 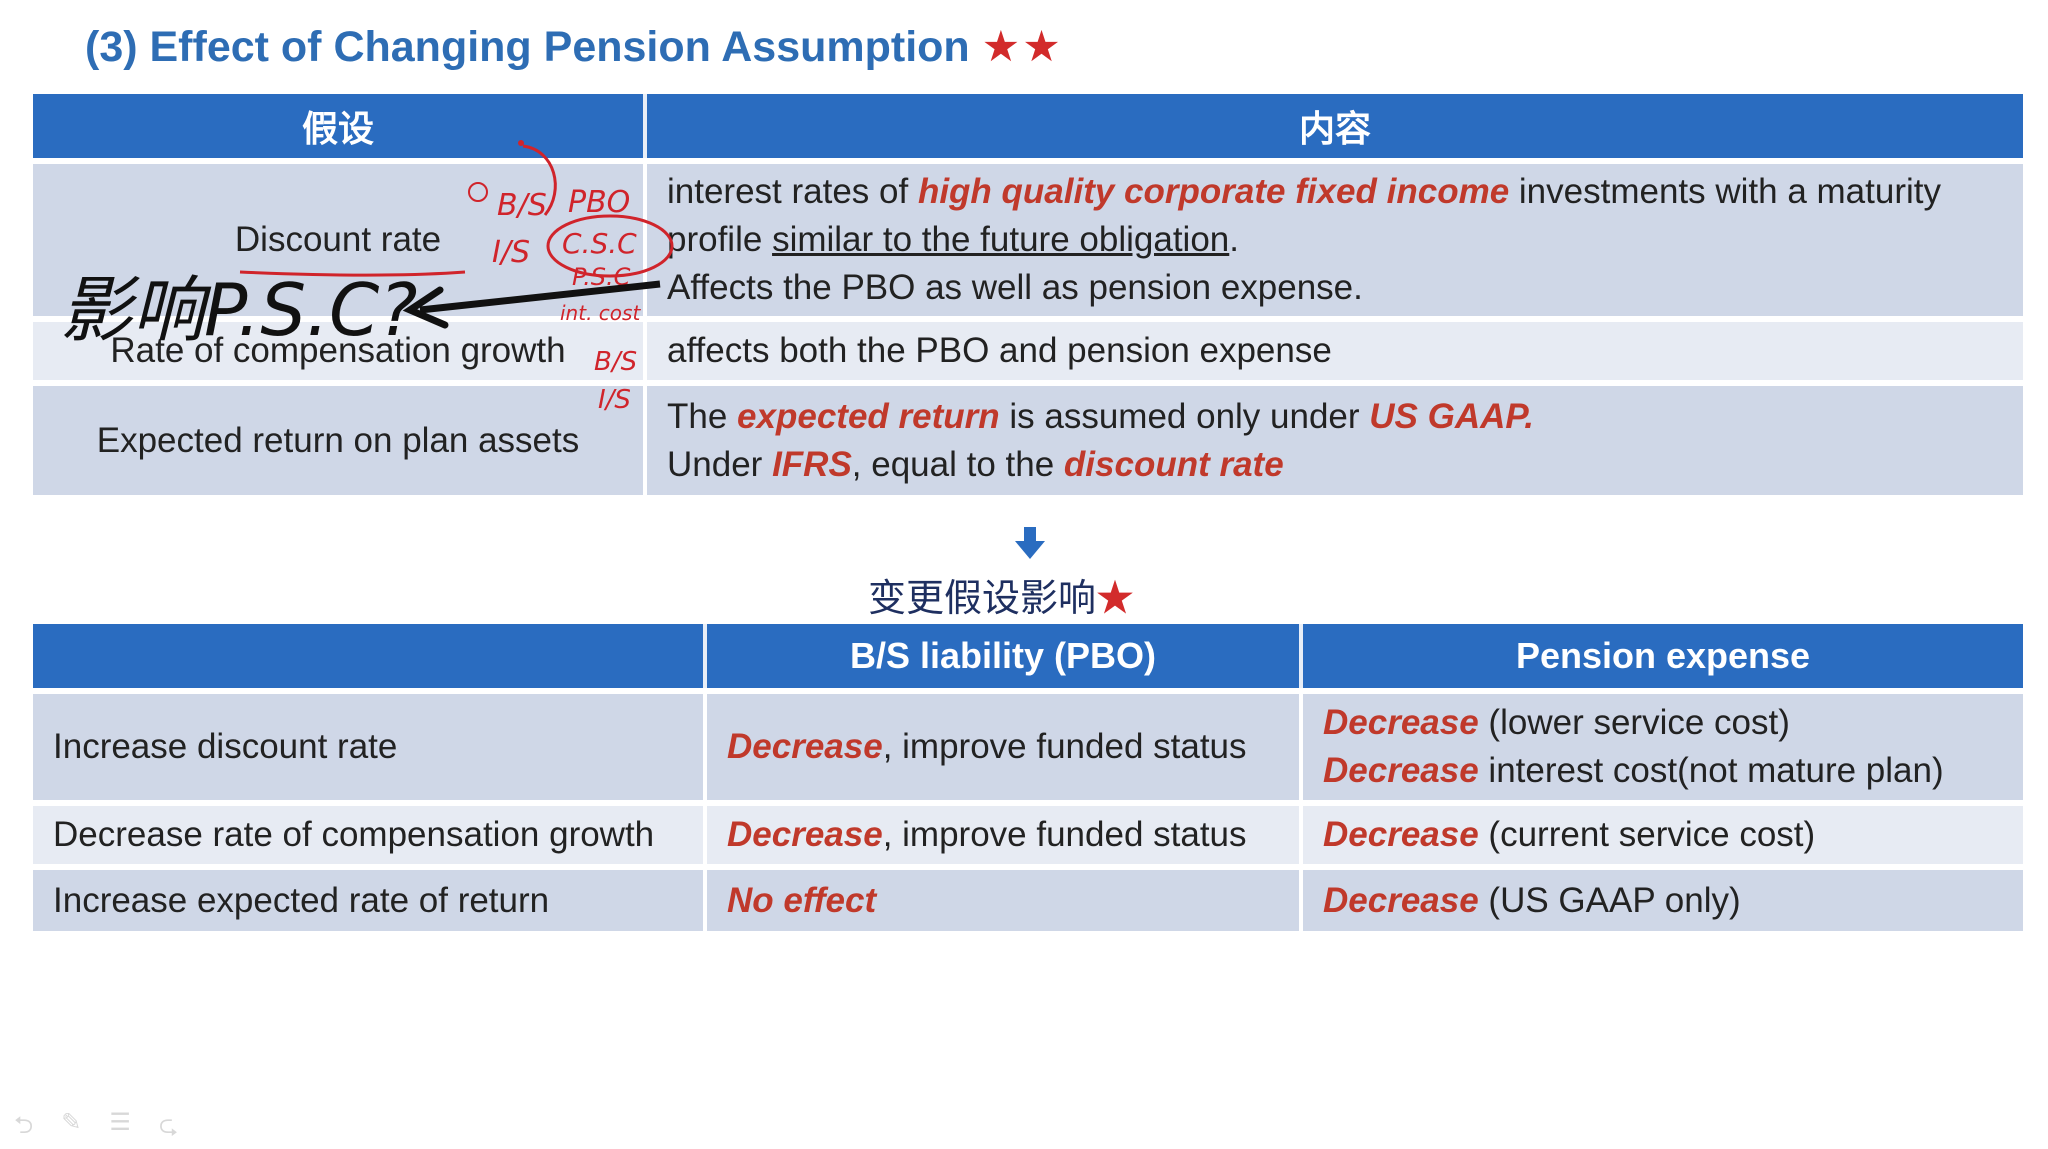 I want to click on text: interest rates of, so click(x=792, y=191).